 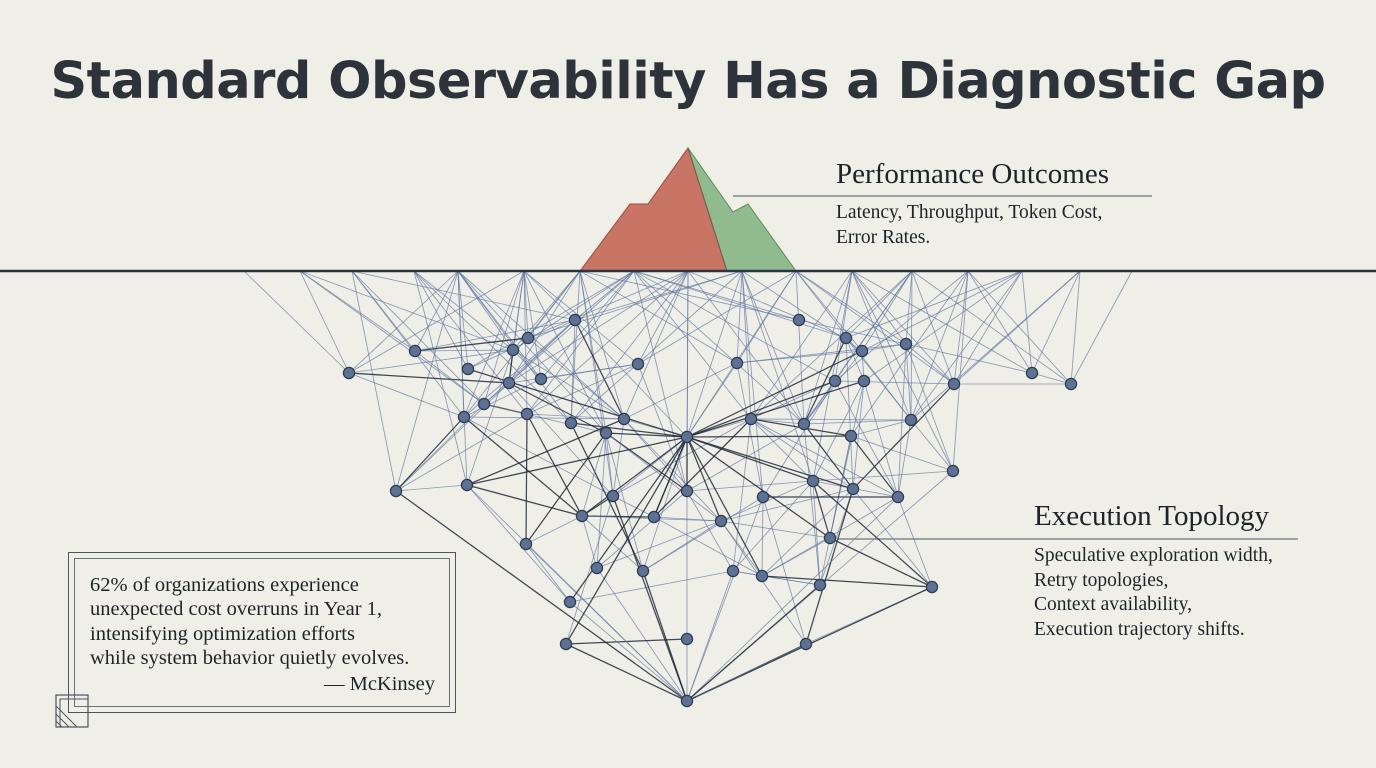 I want to click on peak-left-face, so click(x=653, y=209).